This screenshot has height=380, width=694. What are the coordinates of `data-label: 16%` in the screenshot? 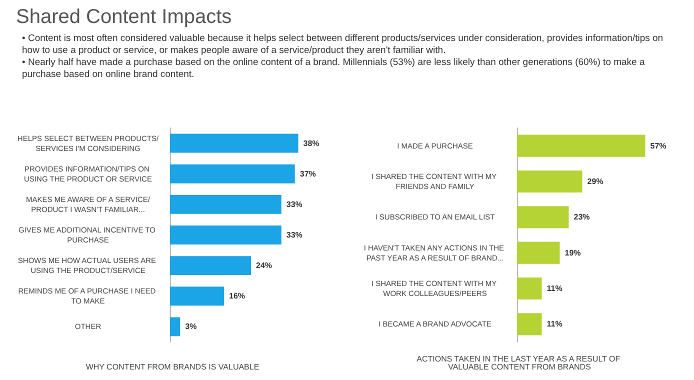 It's located at (237, 296).